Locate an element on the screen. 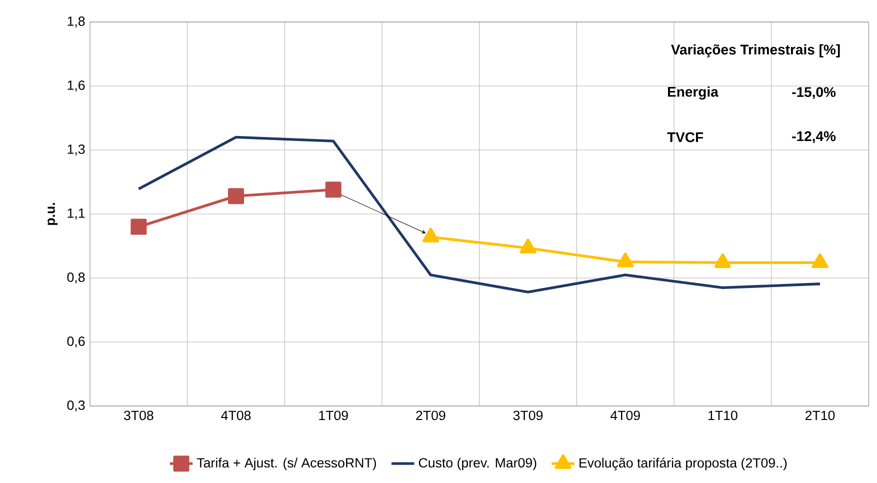  x-tick-label: 4T08 is located at coordinates (236, 415).